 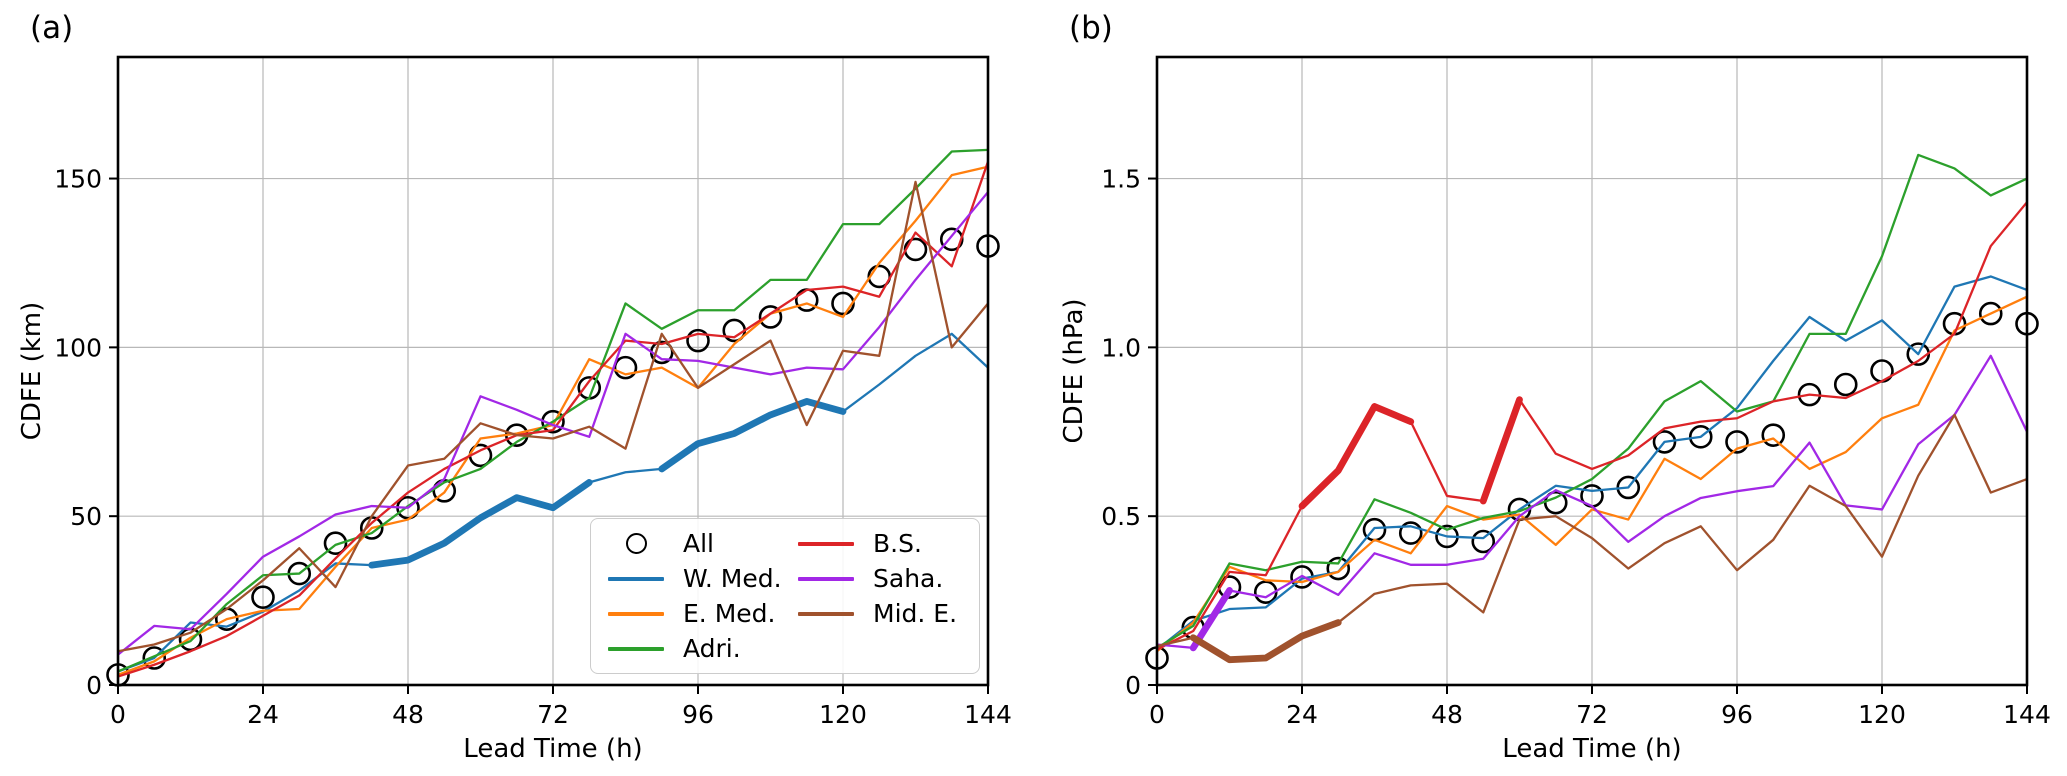 What do you see at coordinates (1091, 28) in the screenshot?
I see `panel-b-letter: (b)` at bounding box center [1091, 28].